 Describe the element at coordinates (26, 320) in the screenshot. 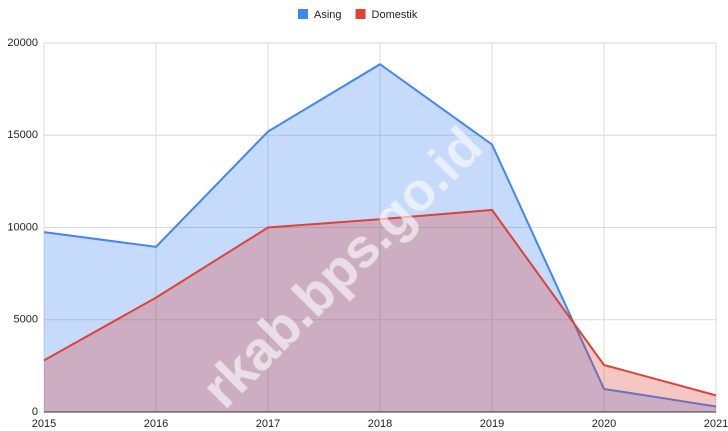

I see `y-tick-label: 5000` at that location.